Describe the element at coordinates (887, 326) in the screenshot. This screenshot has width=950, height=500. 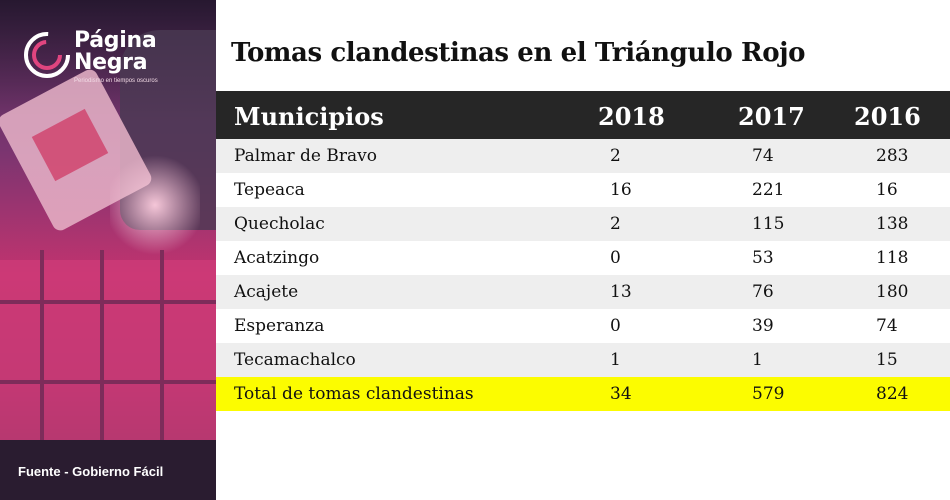
I see `cell-2016: 74` at that location.